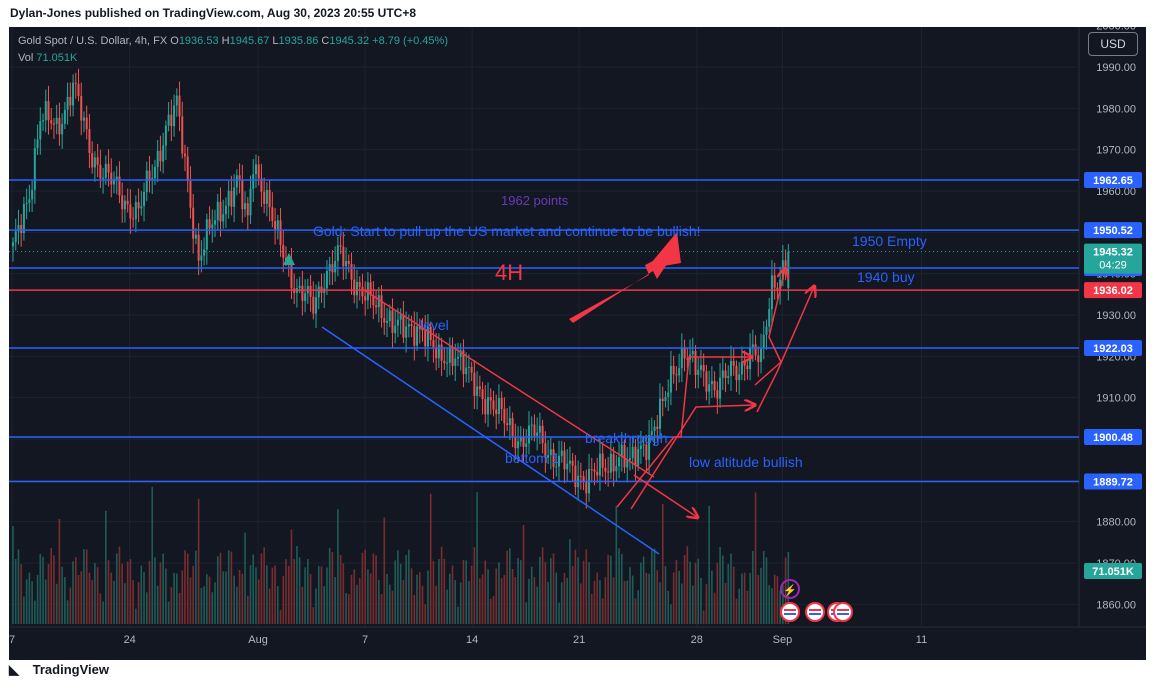  I want to click on currency-button: USD, so click(1113, 44).